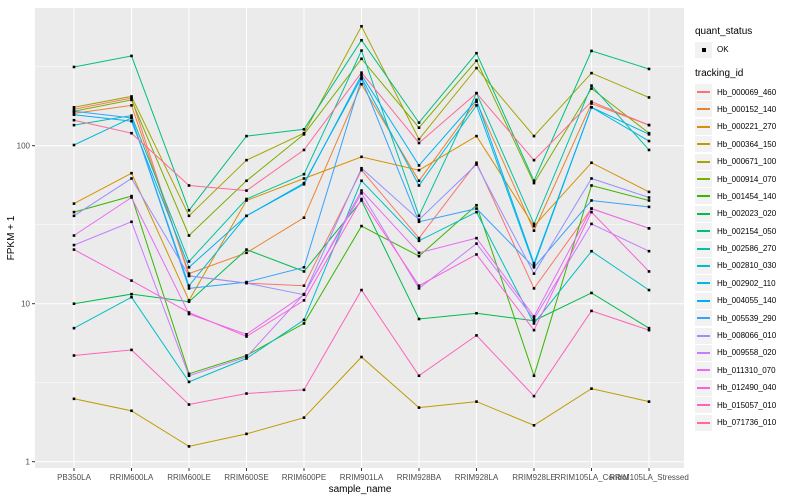 Image resolution: width=800 pixels, height=500 pixels. What do you see at coordinates (746, 283) in the screenshot?
I see `legend-entry-label: Hb_002902_110` at bounding box center [746, 283].